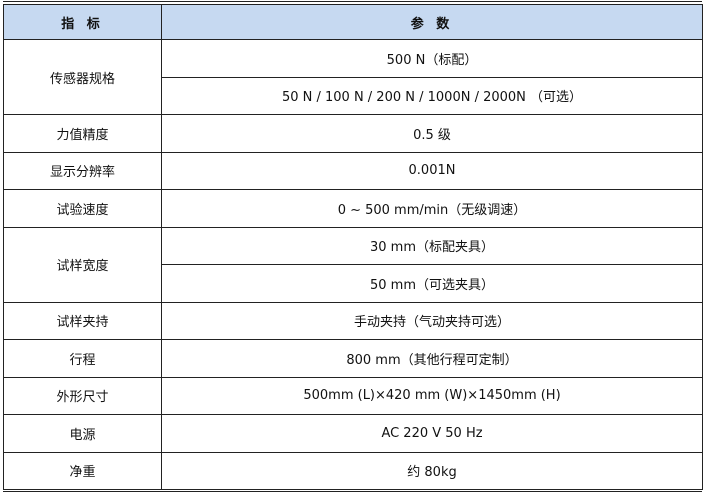 This screenshot has width=705, height=493. I want to click on spec-value: 500mm (L)×420 mm (W)×1450mm (H), so click(432, 395).